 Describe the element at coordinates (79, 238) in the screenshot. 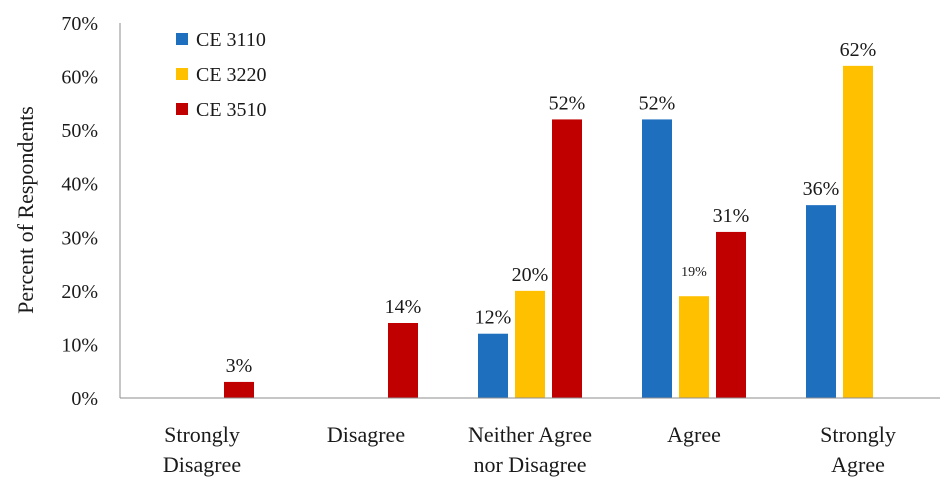

I see `y-tick-label: 30%` at that location.